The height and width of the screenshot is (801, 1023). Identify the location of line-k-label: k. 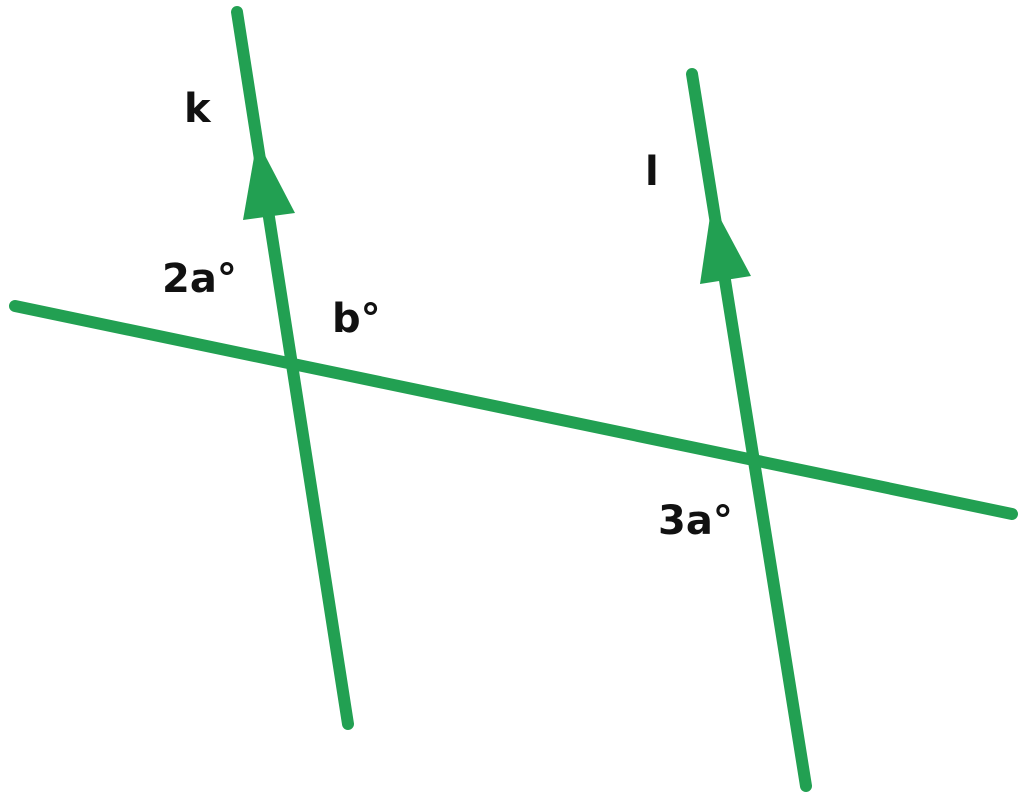
(198, 109).